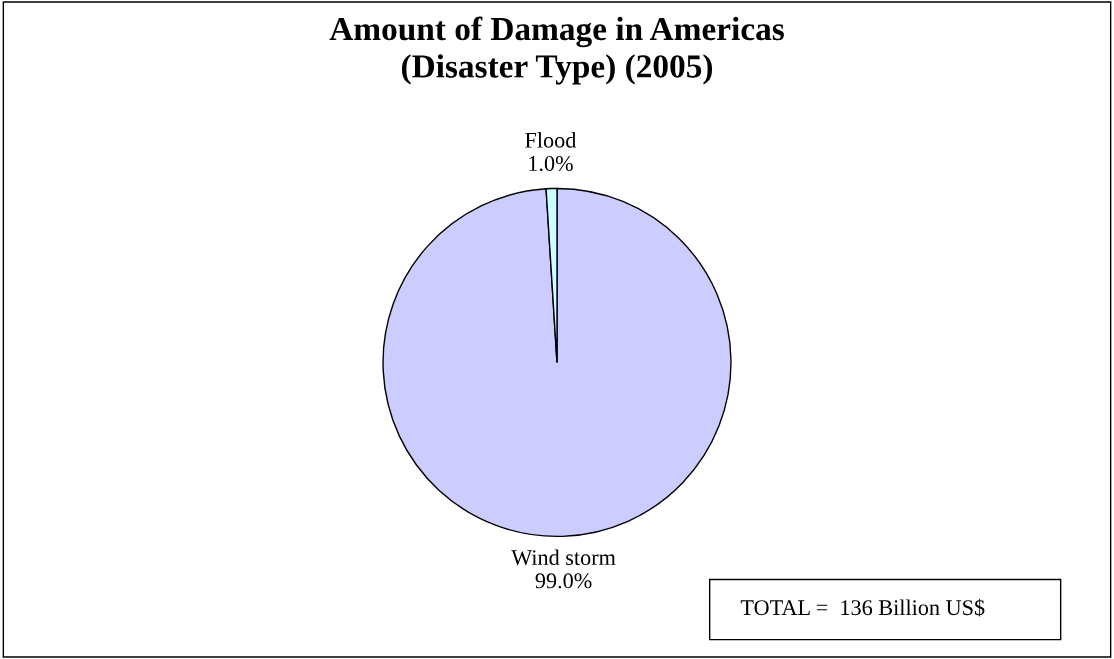  I want to click on slice-label: Wind storm, so click(563, 557).